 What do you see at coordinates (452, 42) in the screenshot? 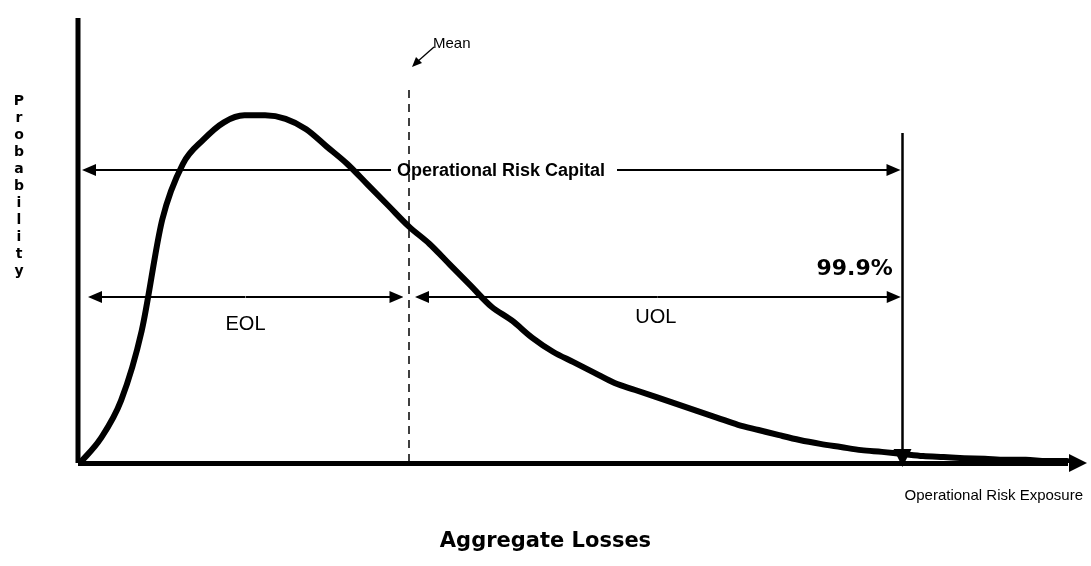
I see `text: Mean` at bounding box center [452, 42].